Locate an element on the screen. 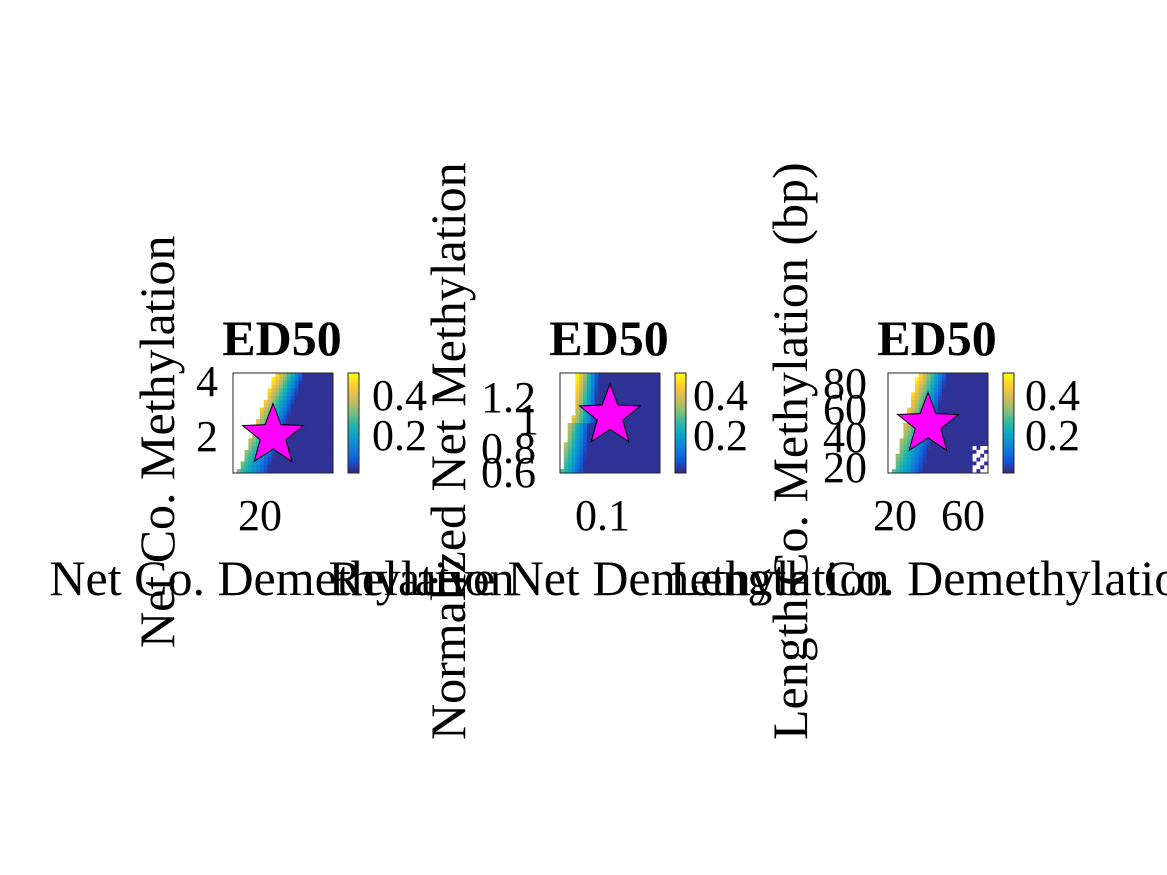 The width and height of the screenshot is (1167, 875). axes-frame is located at coordinates (283, 423).